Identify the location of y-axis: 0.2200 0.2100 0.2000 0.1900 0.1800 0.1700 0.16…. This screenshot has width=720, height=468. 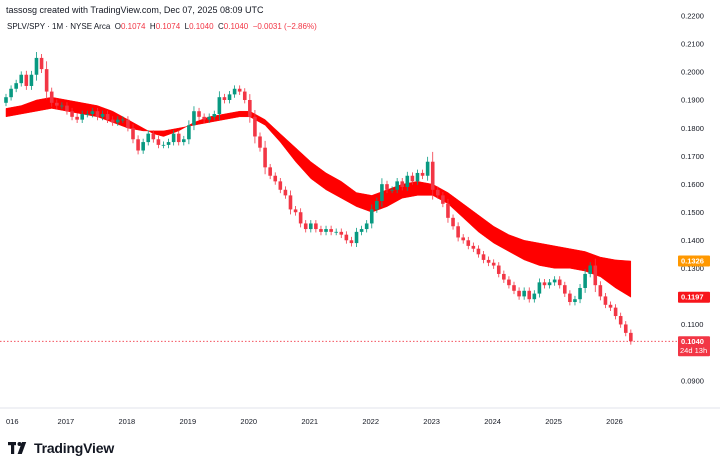
(692, 199).